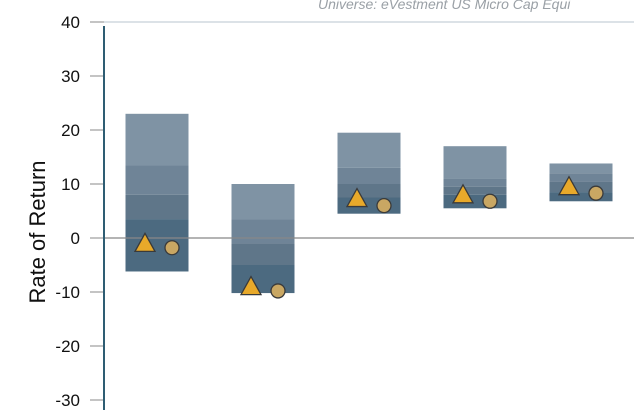 The height and width of the screenshot is (410, 634). I want to click on y-tick-label: -30, so click(67, 400).